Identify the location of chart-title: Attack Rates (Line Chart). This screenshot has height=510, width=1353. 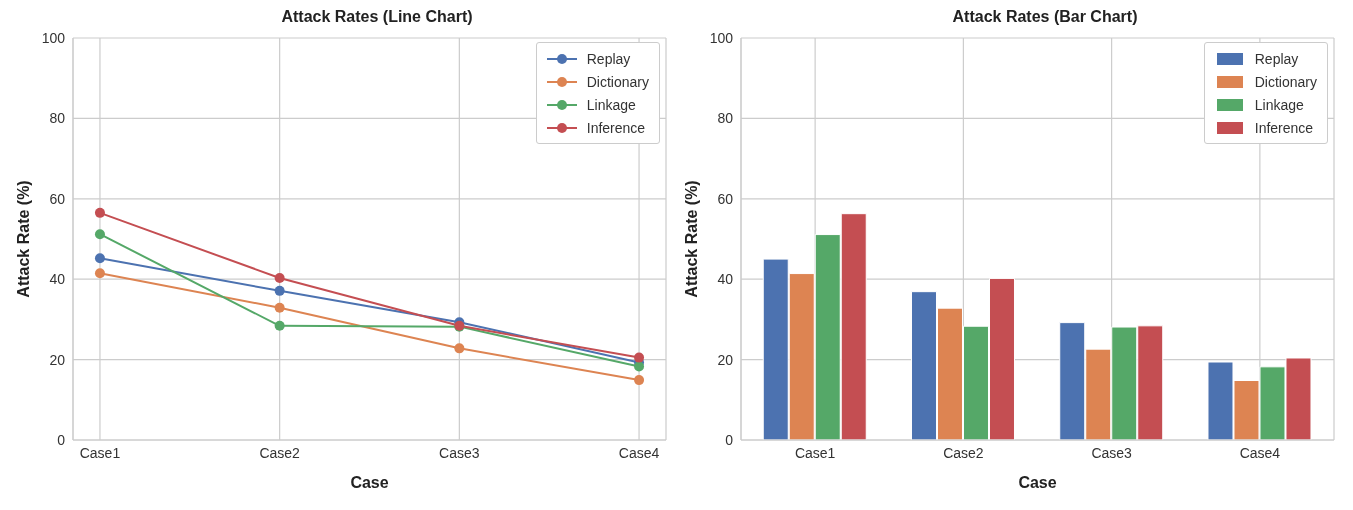
(377, 17).